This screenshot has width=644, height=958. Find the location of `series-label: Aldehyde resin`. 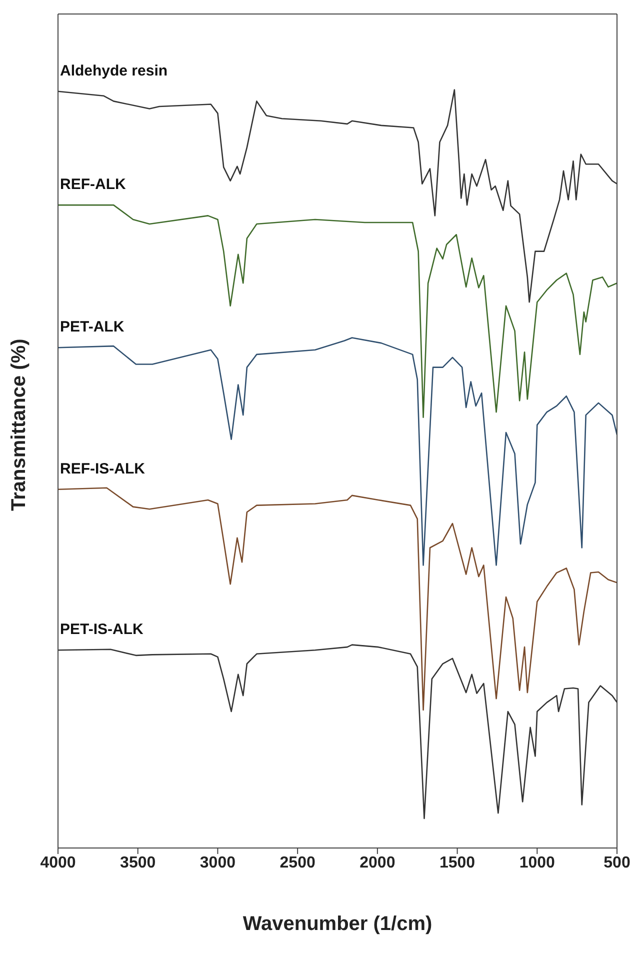

series-label: Aldehyde resin is located at coordinates (114, 71).